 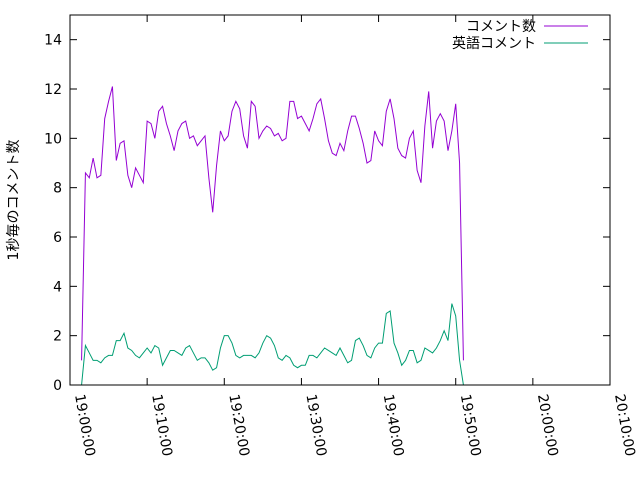 What do you see at coordinates (84, 425) in the screenshot?
I see `x-tick-label: 19:00:00` at bounding box center [84, 425].